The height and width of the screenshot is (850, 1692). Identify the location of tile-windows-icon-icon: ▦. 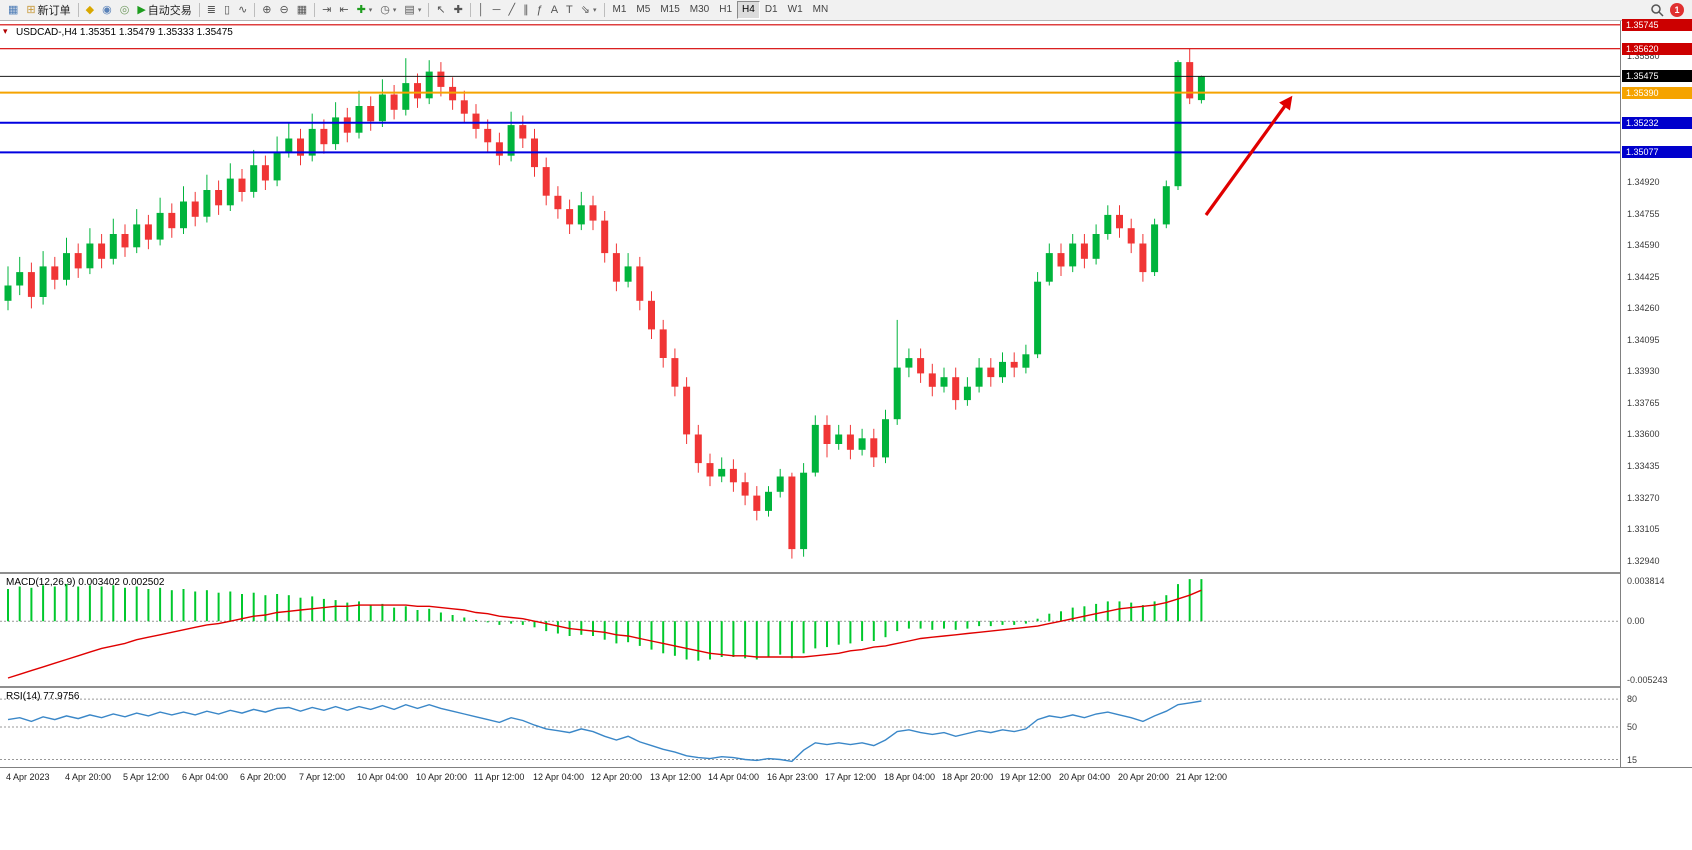
(302, 10).